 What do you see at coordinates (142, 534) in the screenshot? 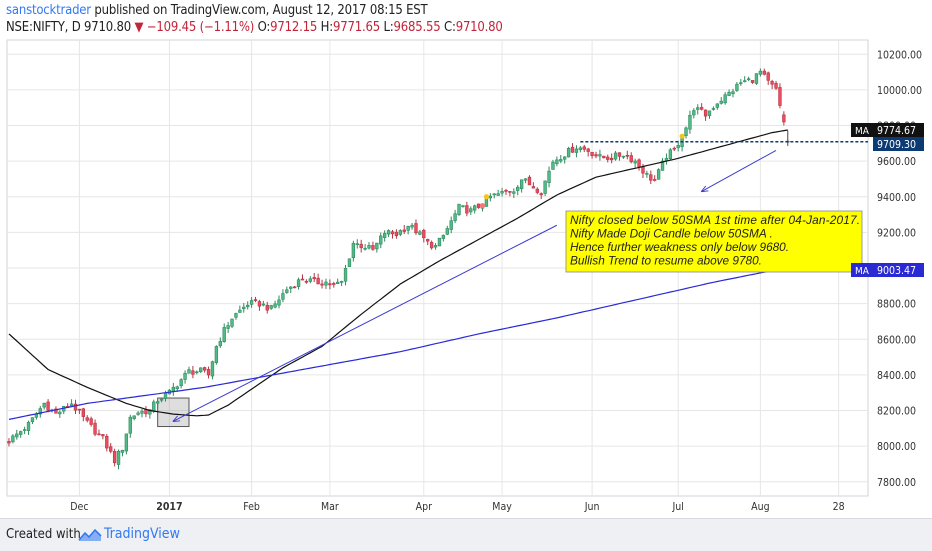
I see `tradingview-brand-link: TradingView` at bounding box center [142, 534].